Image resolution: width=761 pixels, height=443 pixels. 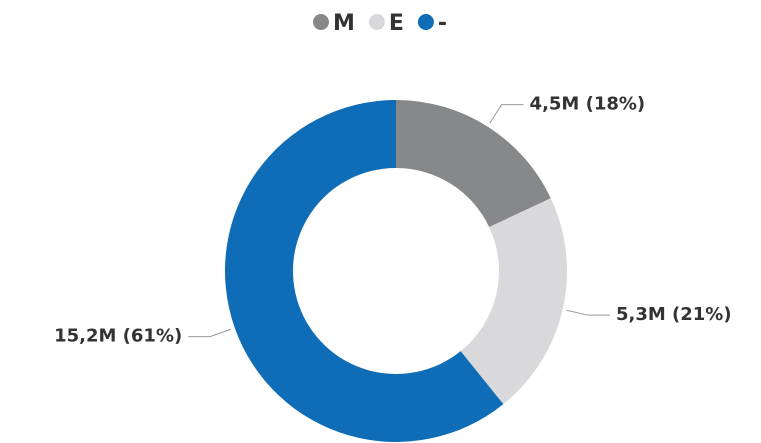 What do you see at coordinates (118, 336) in the screenshot?
I see `value-label: 15,2M (61%)` at bounding box center [118, 336].